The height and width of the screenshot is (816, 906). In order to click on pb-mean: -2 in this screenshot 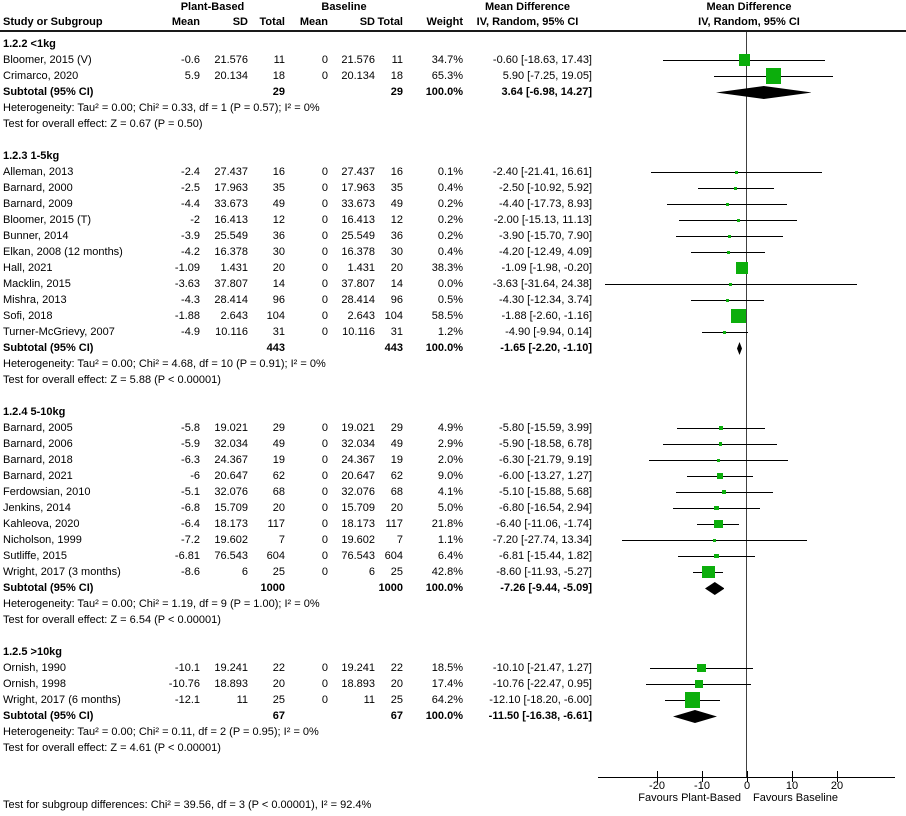, I will do `click(195, 220)`.